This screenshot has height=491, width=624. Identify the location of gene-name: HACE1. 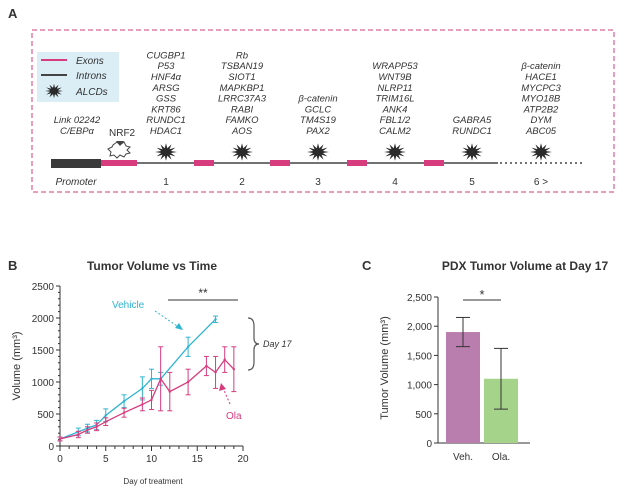
(541, 77).